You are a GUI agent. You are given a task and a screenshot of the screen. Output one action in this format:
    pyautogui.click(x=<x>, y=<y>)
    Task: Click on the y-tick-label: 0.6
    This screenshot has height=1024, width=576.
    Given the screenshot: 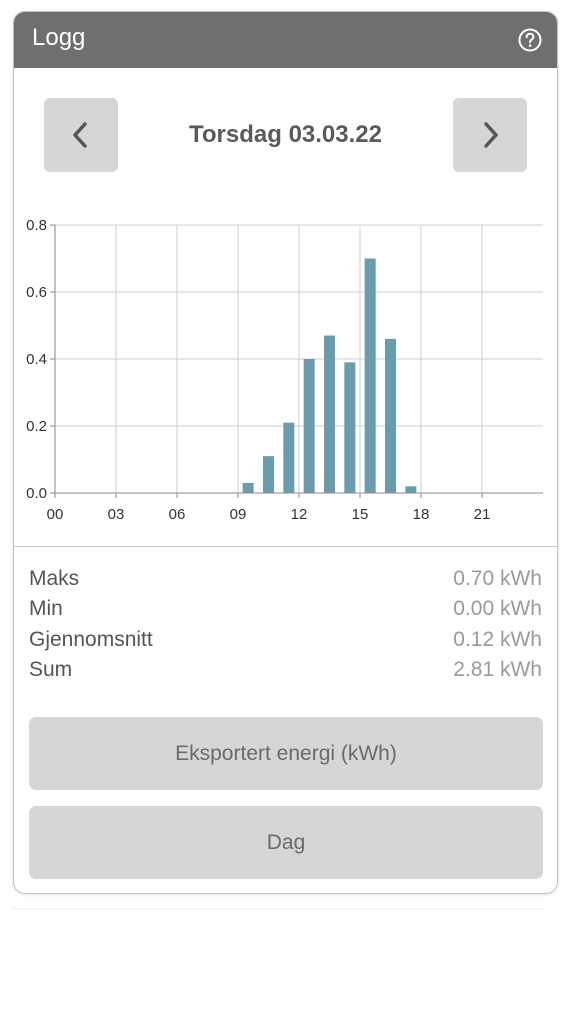 What is the action you would take?
    pyautogui.click(x=36, y=292)
    